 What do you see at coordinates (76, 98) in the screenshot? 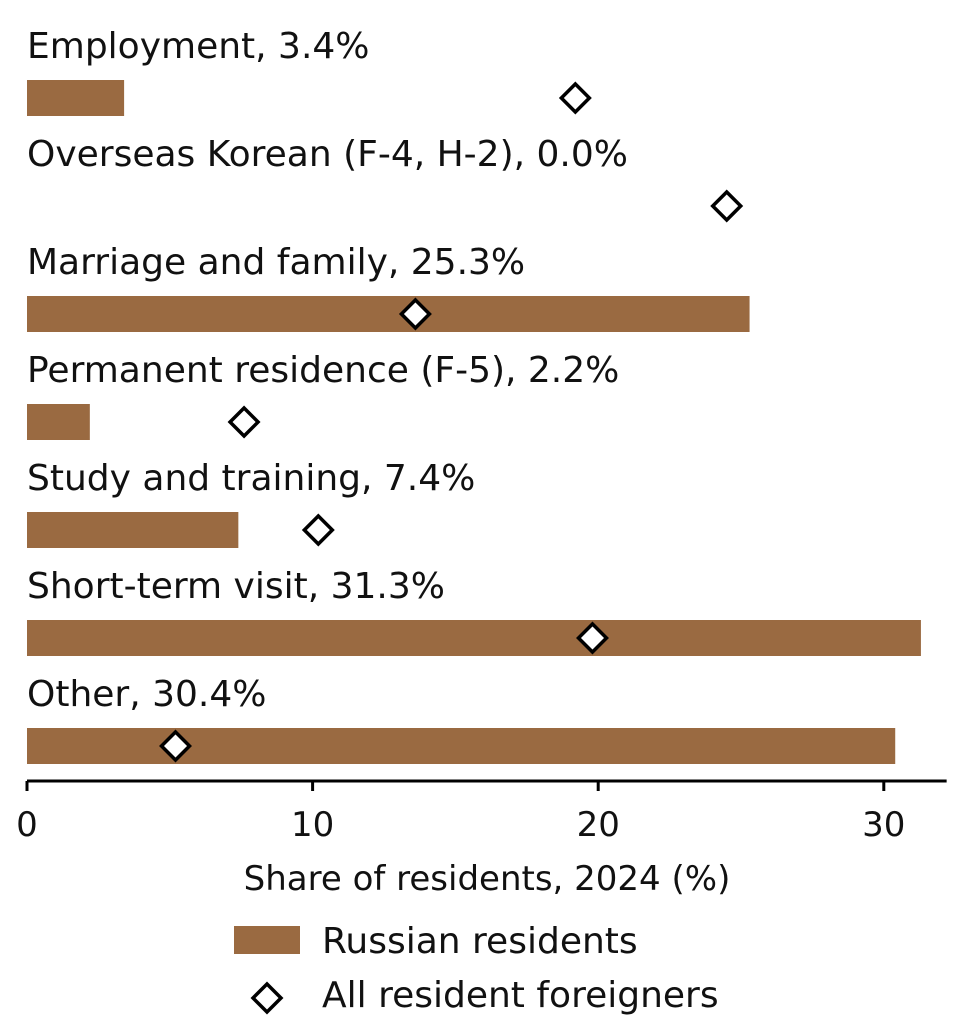
I see `bar-employment` at bounding box center [76, 98].